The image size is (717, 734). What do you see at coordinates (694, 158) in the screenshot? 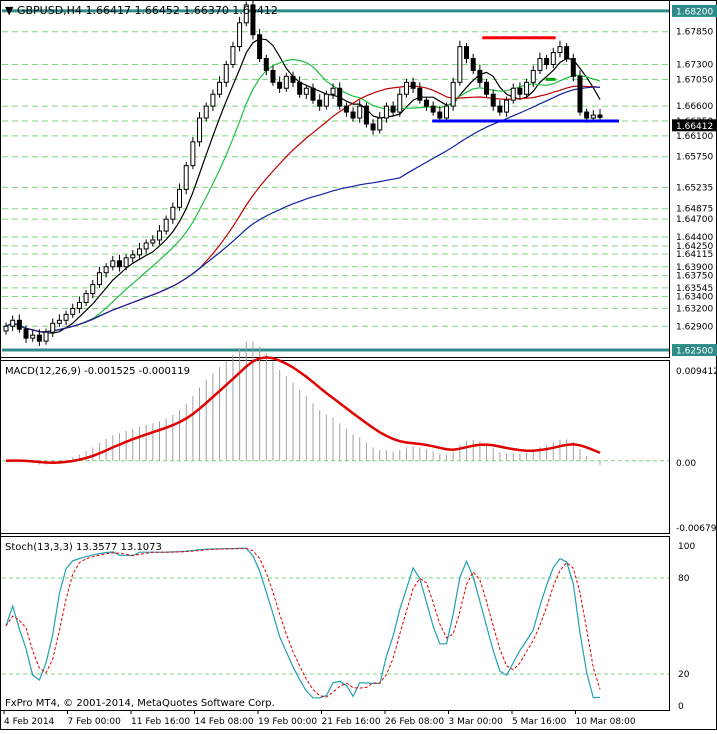
I see `price-tick-label: 1.65750` at bounding box center [694, 158].